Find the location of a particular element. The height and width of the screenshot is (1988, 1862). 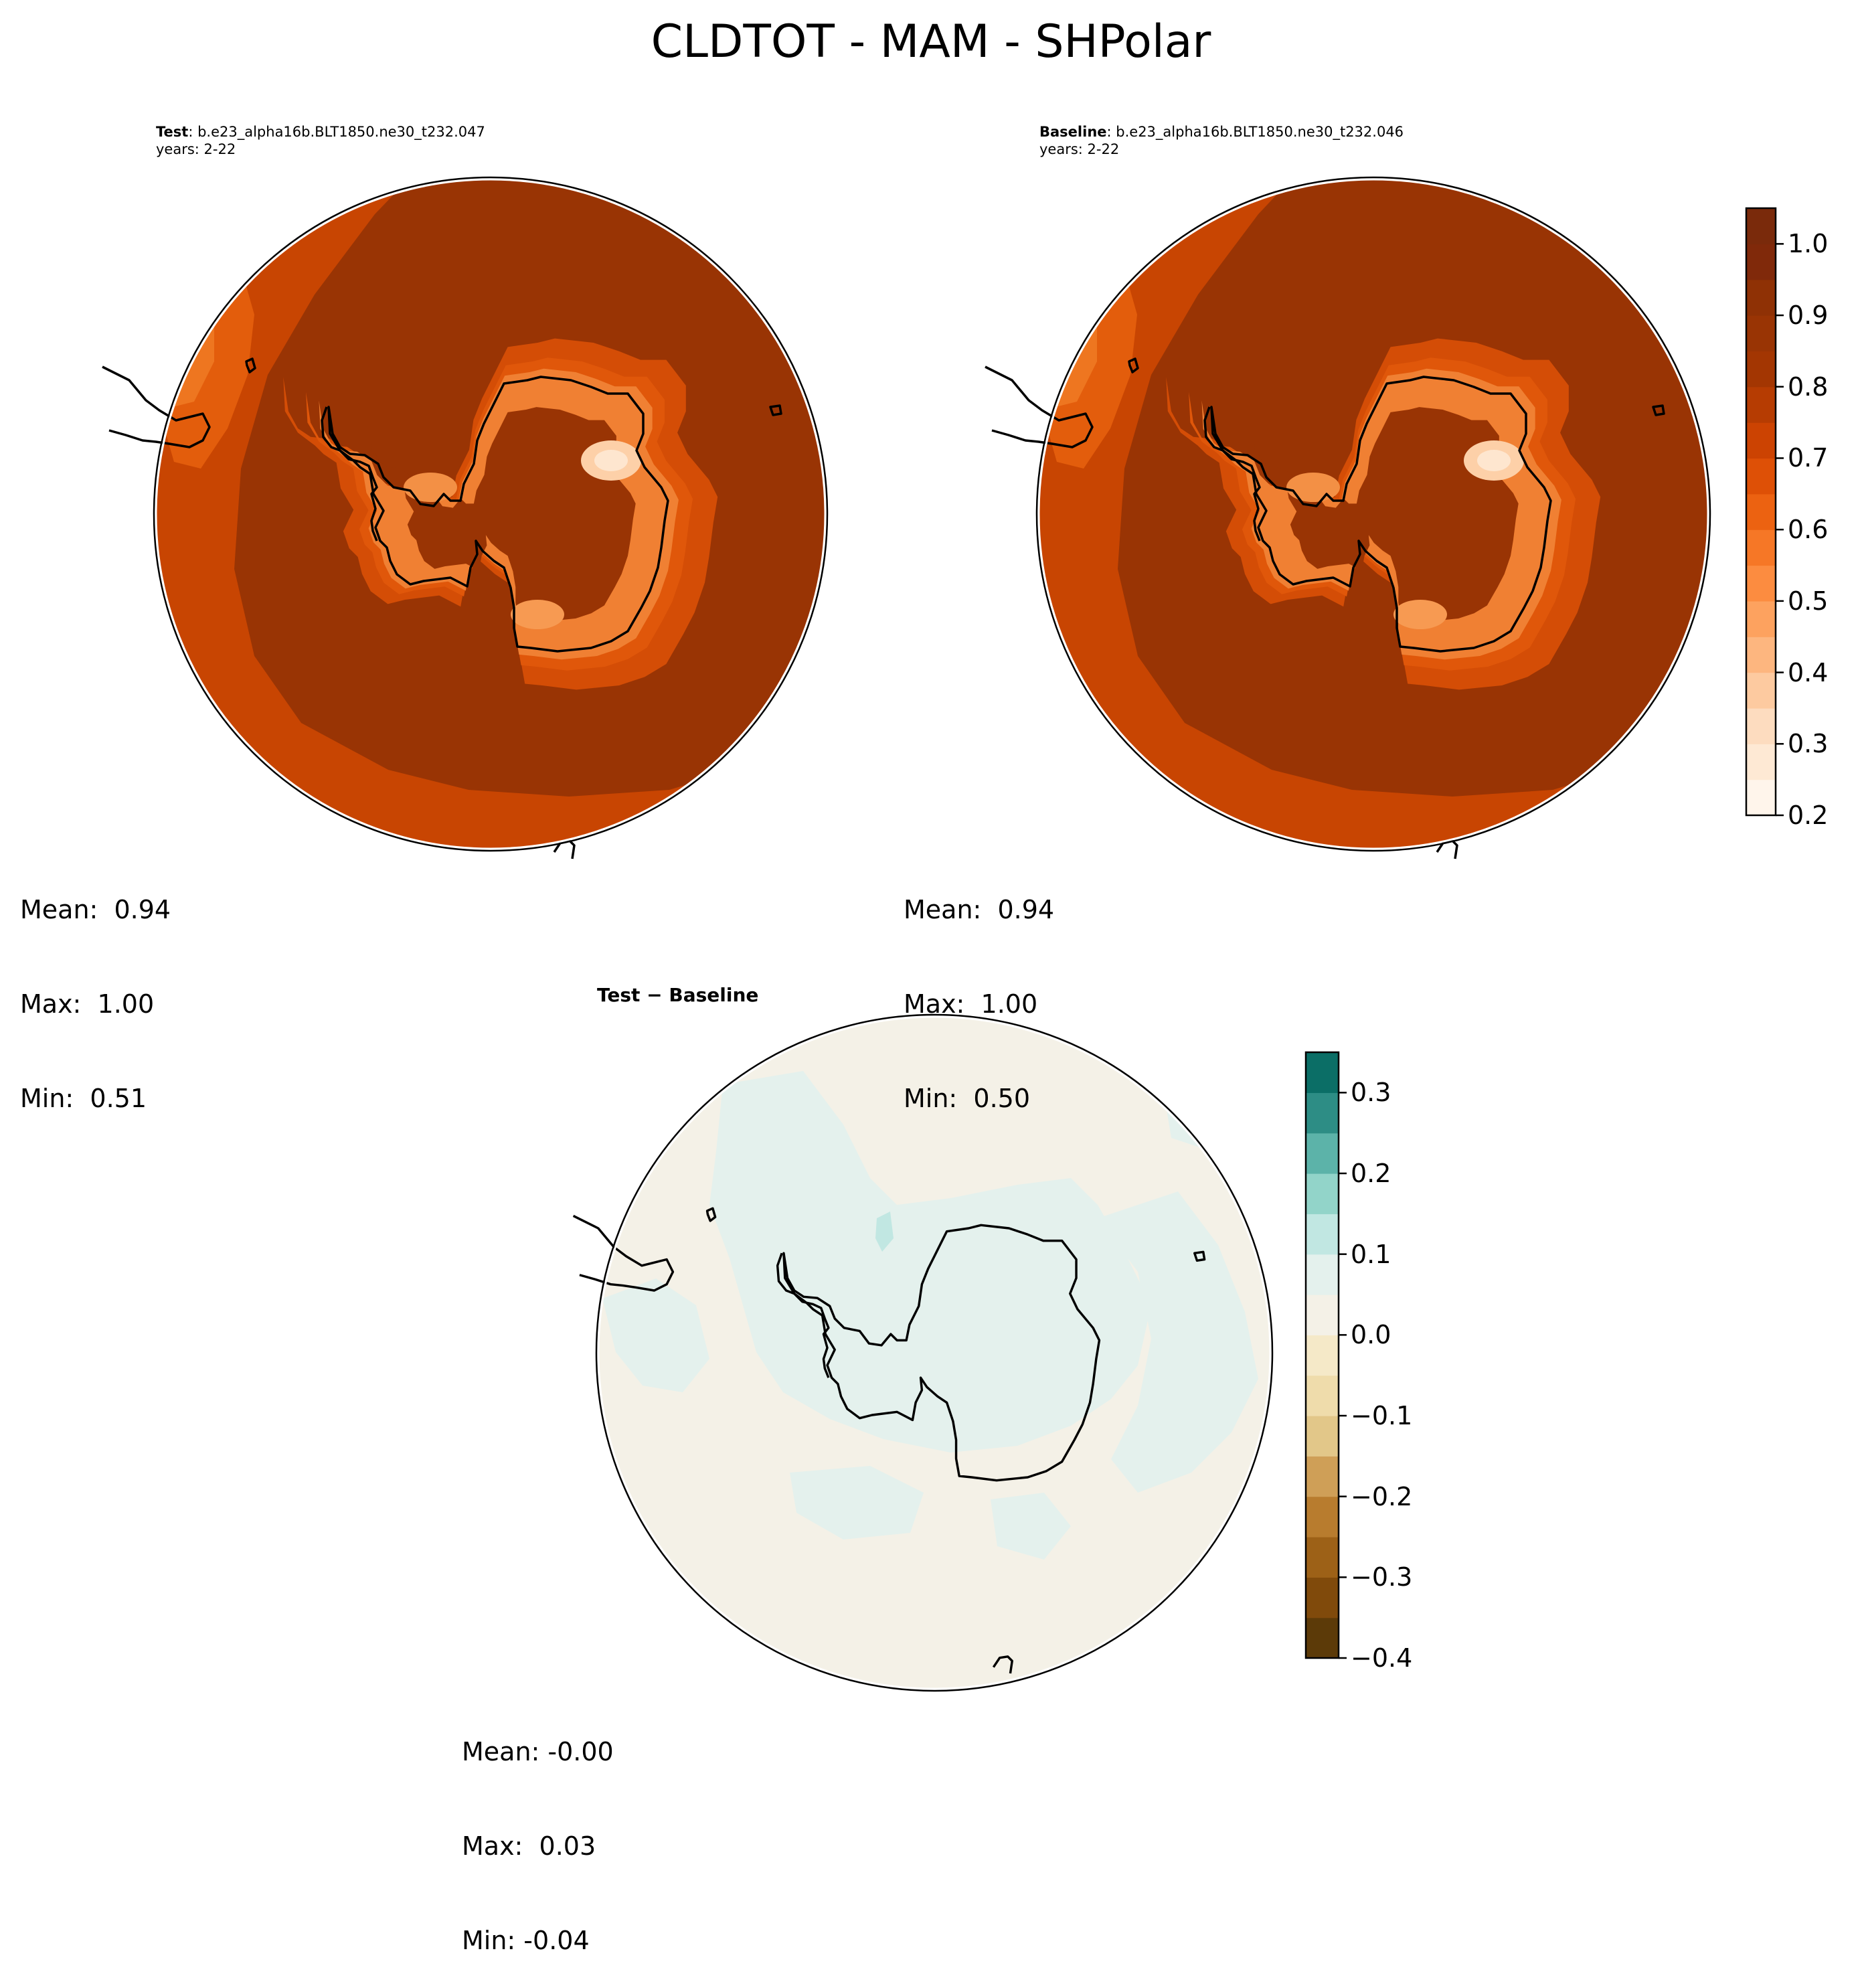

difference-mean: Mean: -0.00 is located at coordinates (538, 1751).